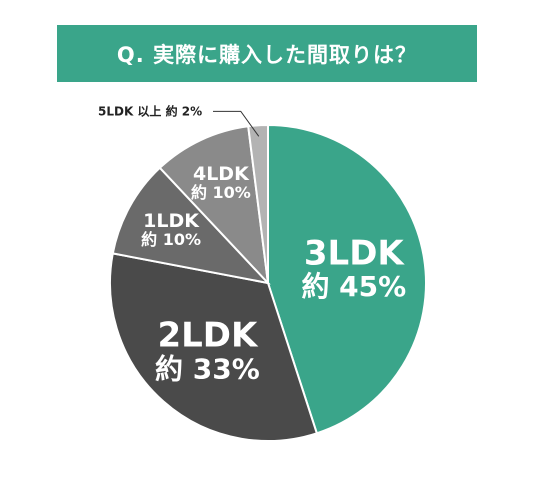 The height and width of the screenshot is (482, 536). What do you see at coordinates (208, 336) in the screenshot?
I see `slice-name-label: 2LDK` at bounding box center [208, 336].